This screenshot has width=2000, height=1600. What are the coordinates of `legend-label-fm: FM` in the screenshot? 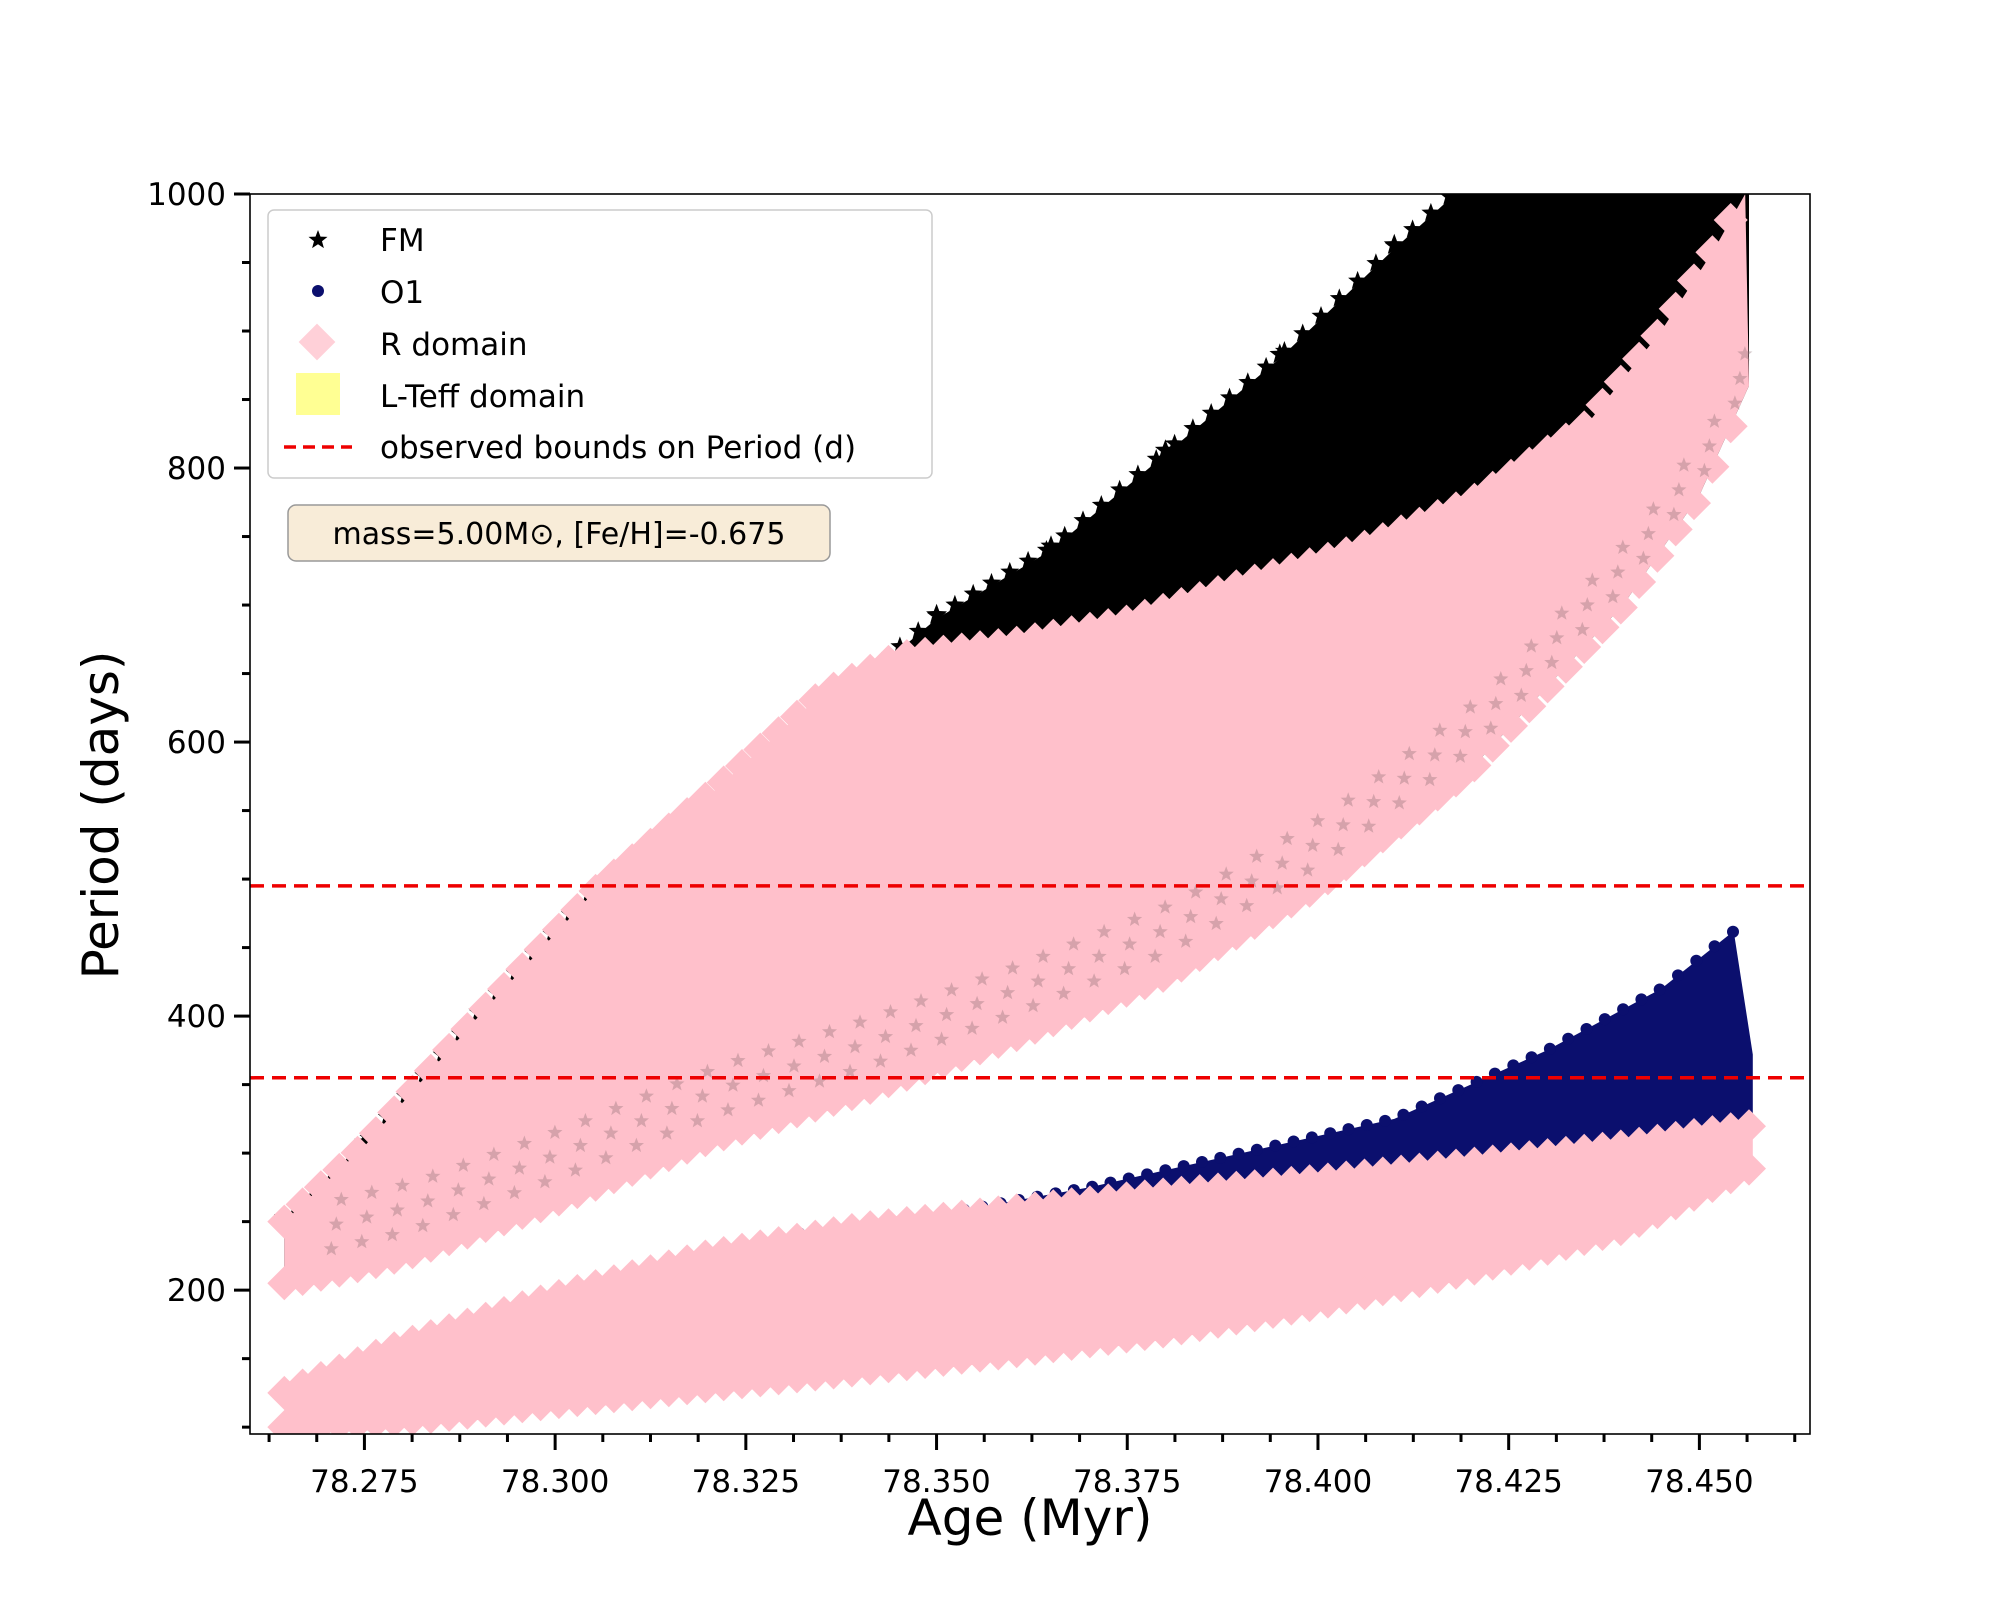 It's located at (402, 241).